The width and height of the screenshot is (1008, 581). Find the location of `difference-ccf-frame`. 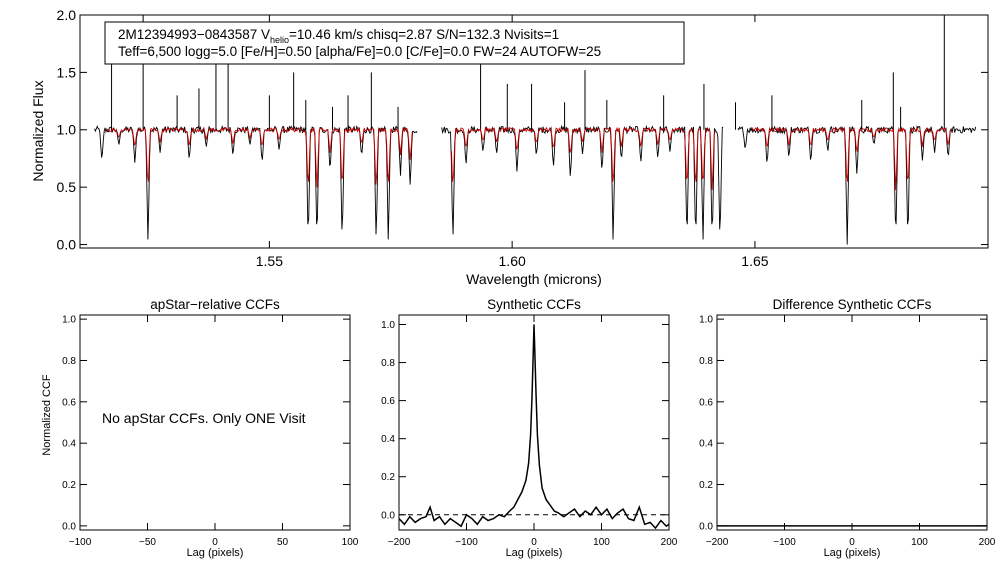

difference-ccf-frame is located at coordinates (852, 422).